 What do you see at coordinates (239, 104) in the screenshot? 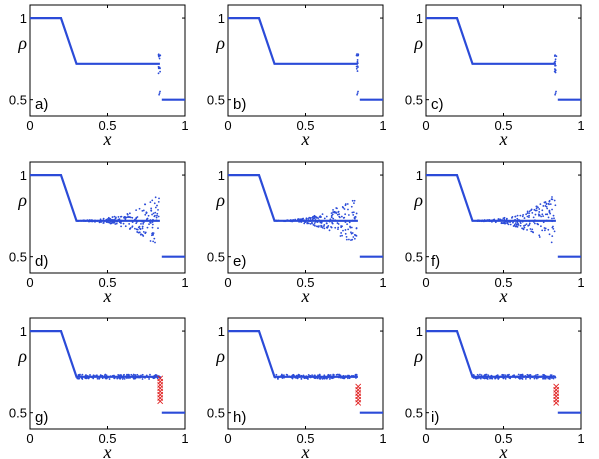
I see `panel-label: b)` at bounding box center [239, 104].